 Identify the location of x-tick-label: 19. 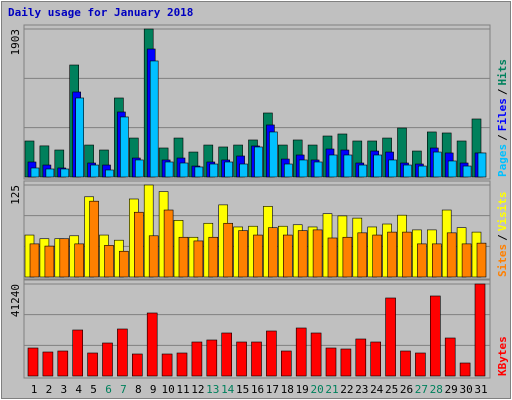
(302, 389).